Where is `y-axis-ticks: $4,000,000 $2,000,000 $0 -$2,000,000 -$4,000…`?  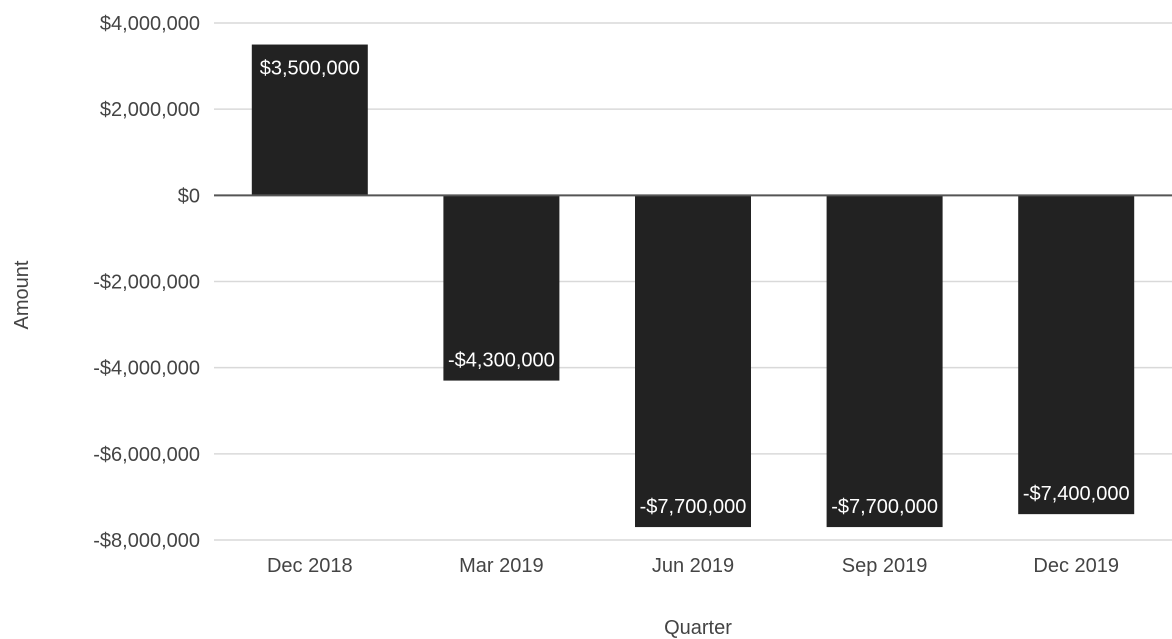 y-axis-ticks: $4,000,000 $2,000,000 $0 -$2,000,000 -$4,000… is located at coordinates (146, 282).